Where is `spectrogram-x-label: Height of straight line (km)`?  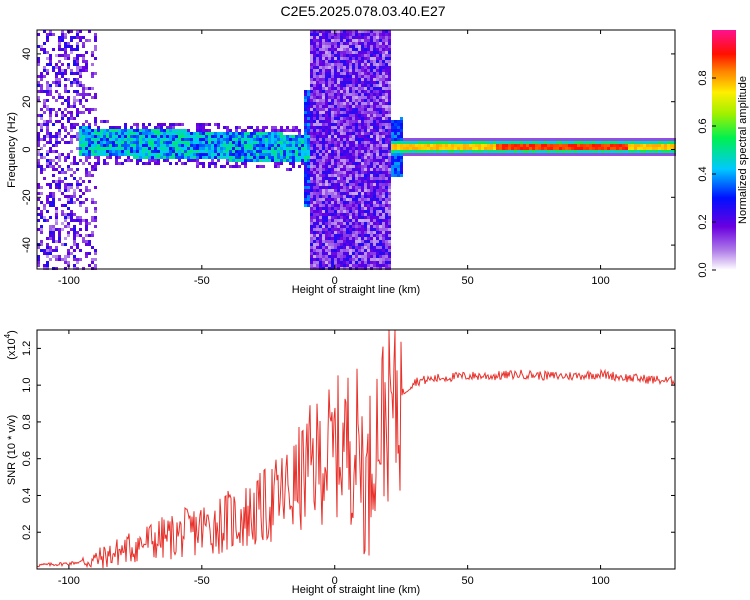
spectrogram-x-label: Height of straight line (km) is located at coordinates (356, 290).